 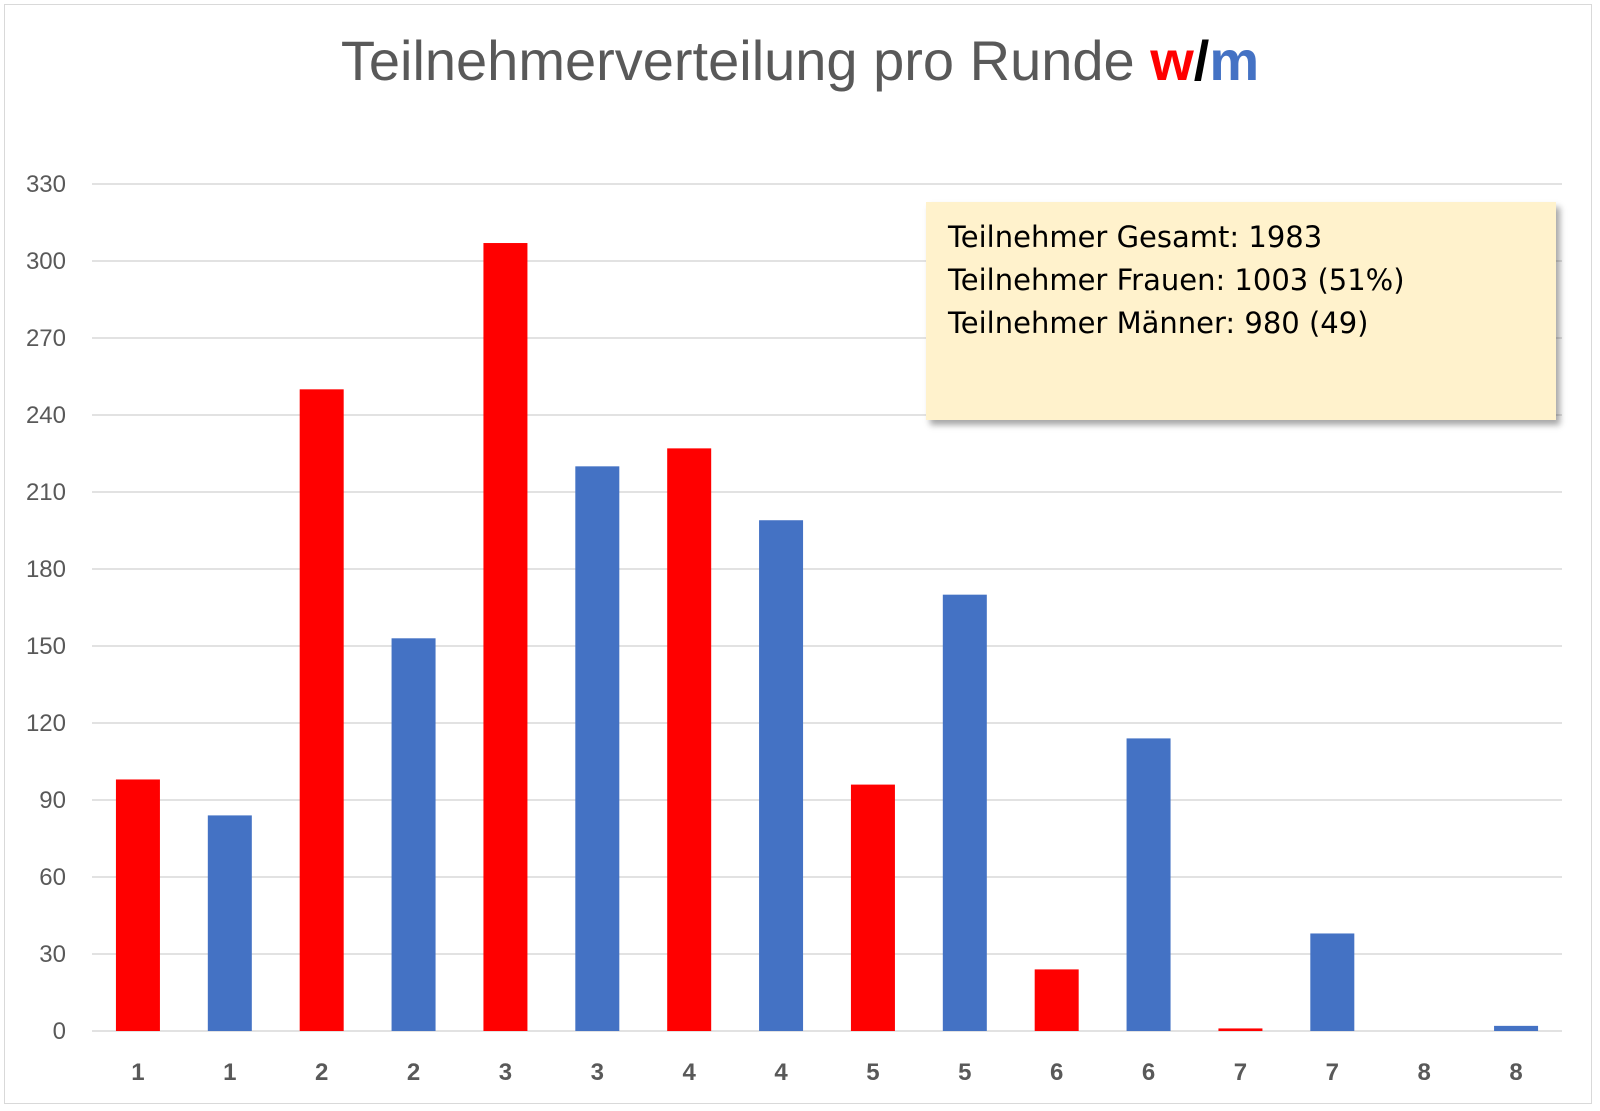 What do you see at coordinates (46, 338) in the screenshot?
I see `y-tick-label: 270` at bounding box center [46, 338].